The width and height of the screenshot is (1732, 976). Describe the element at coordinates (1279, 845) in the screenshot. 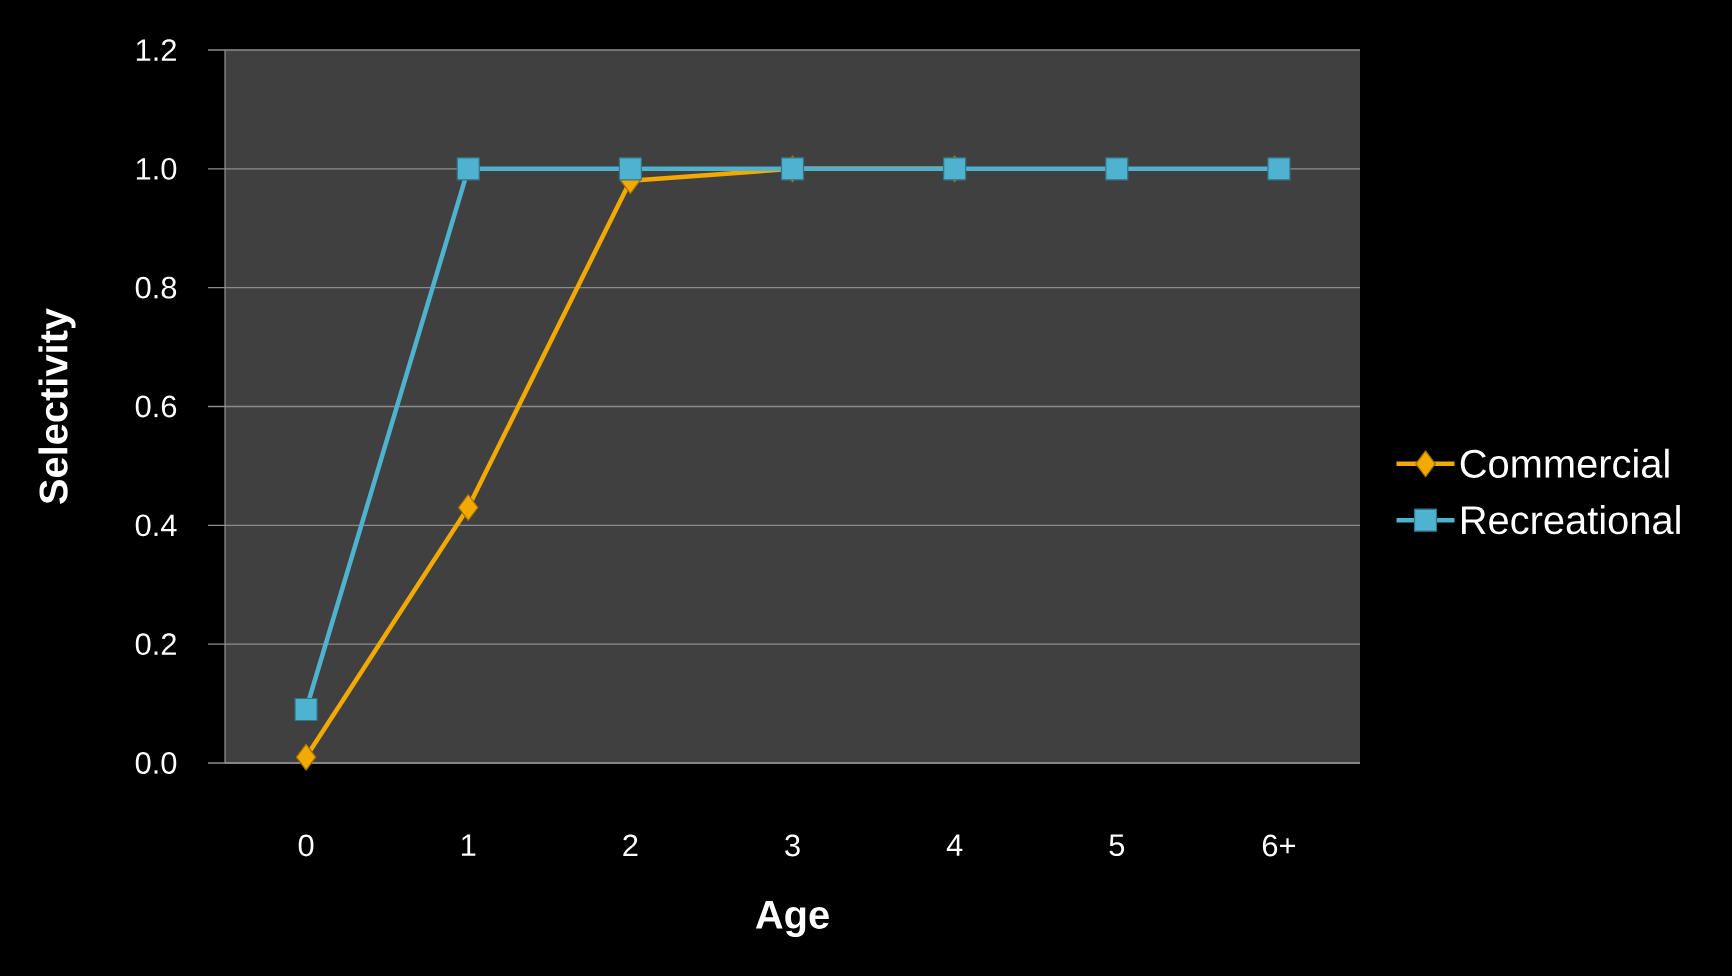

I see `x-tick-label: 6+` at that location.